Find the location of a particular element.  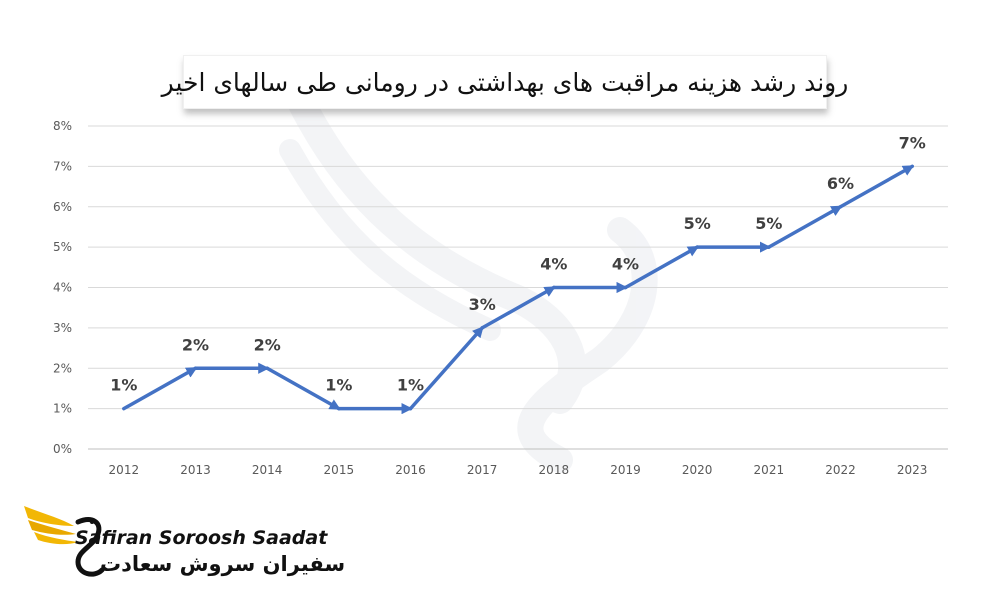

x-tick-label: 2019 is located at coordinates (625, 470).